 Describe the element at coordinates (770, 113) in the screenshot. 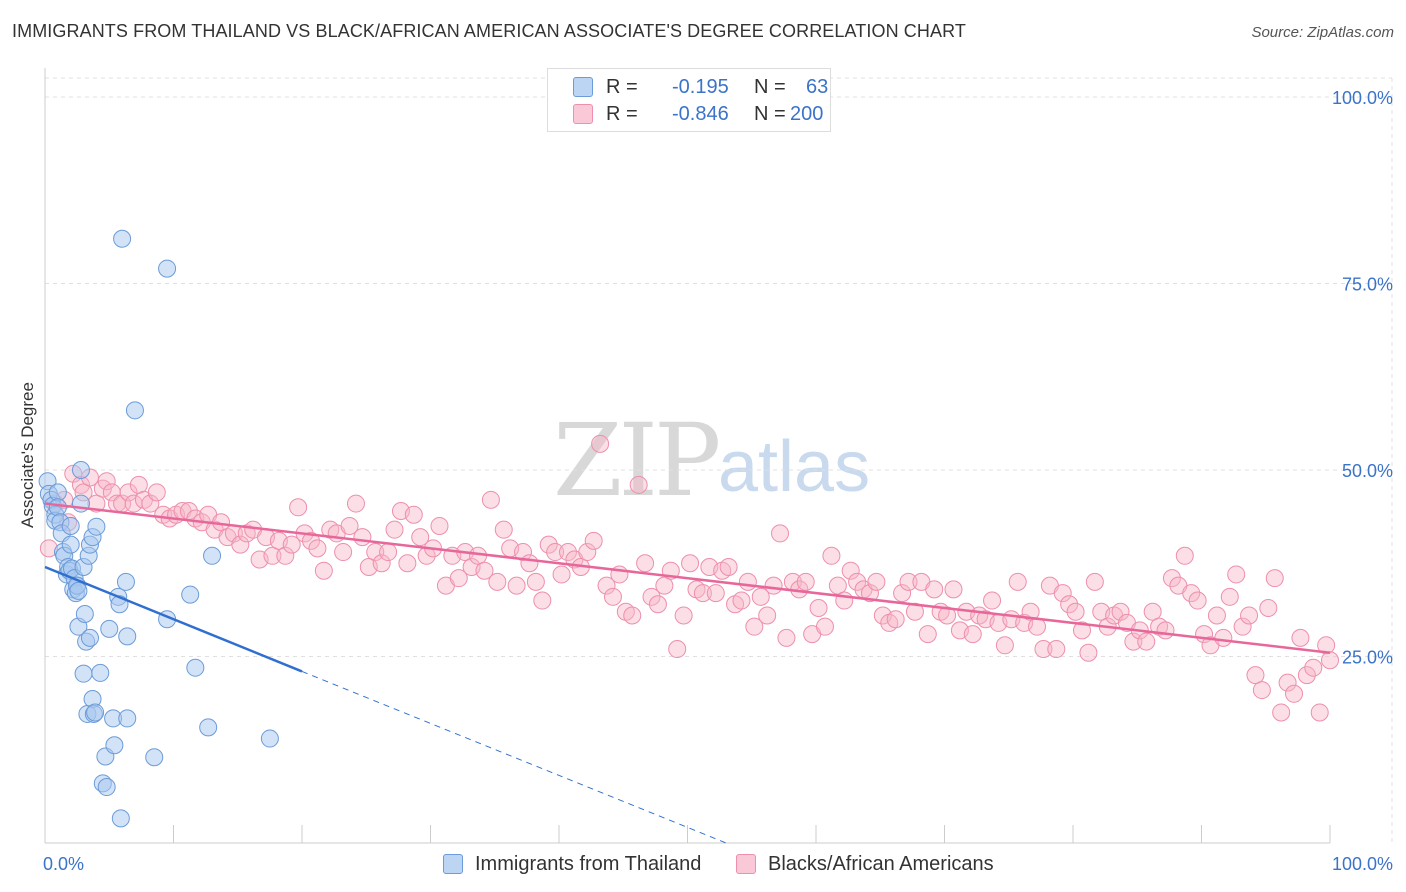

I see `legend-n-label: N =` at that location.